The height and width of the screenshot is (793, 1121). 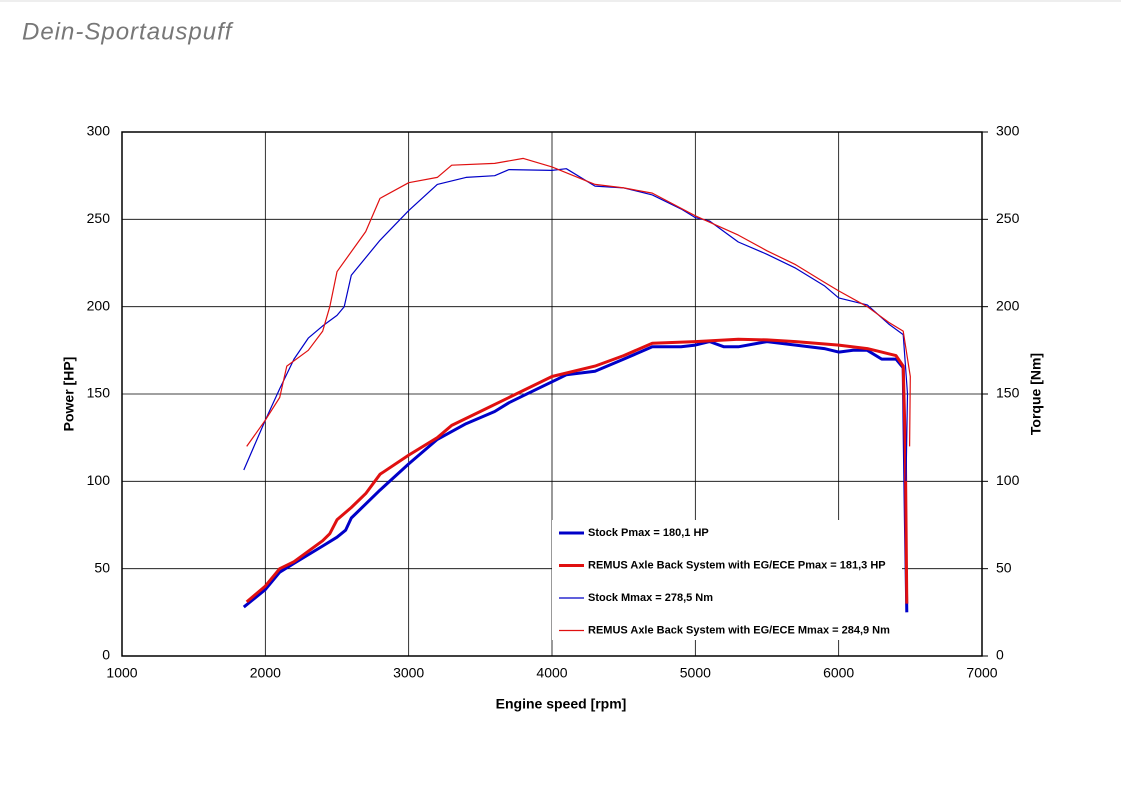 I want to click on y-tick-label: 100, so click(x=99, y=480).